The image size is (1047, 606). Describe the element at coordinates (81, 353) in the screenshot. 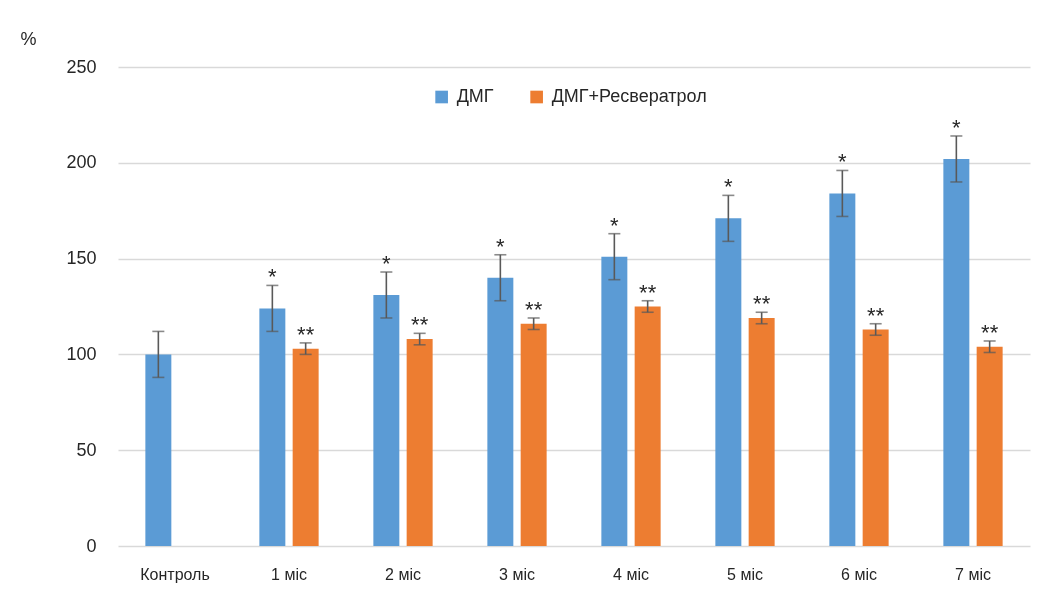

I see `y-tick-label: 100` at that location.